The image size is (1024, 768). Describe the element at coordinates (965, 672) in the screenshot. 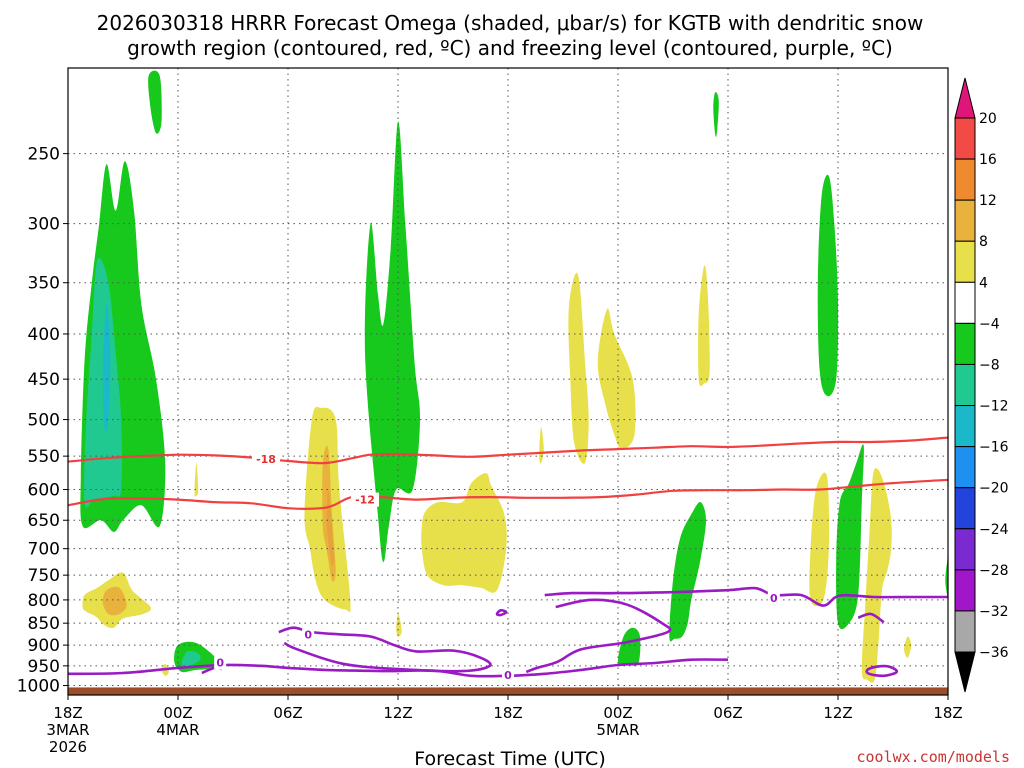

I see `colorbar-bottom-arrow` at that location.